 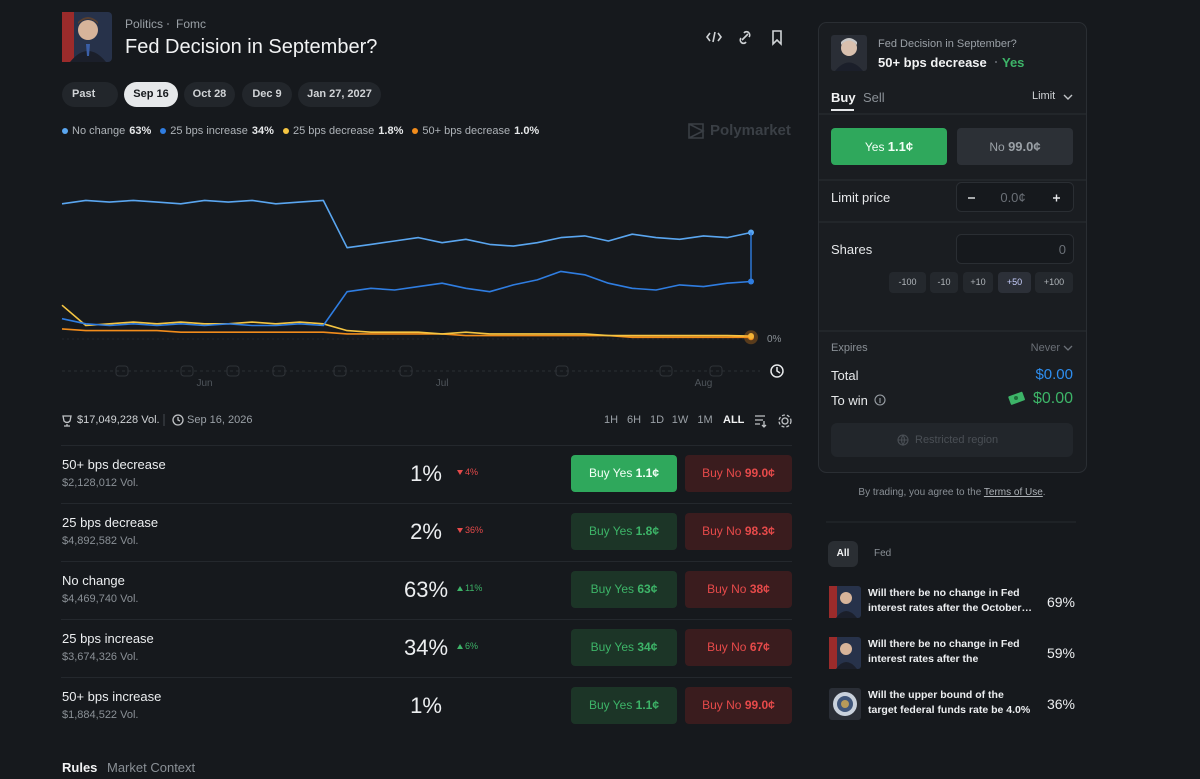 What do you see at coordinates (204, 383) in the screenshot?
I see `x-tick-label: Jun` at bounding box center [204, 383].